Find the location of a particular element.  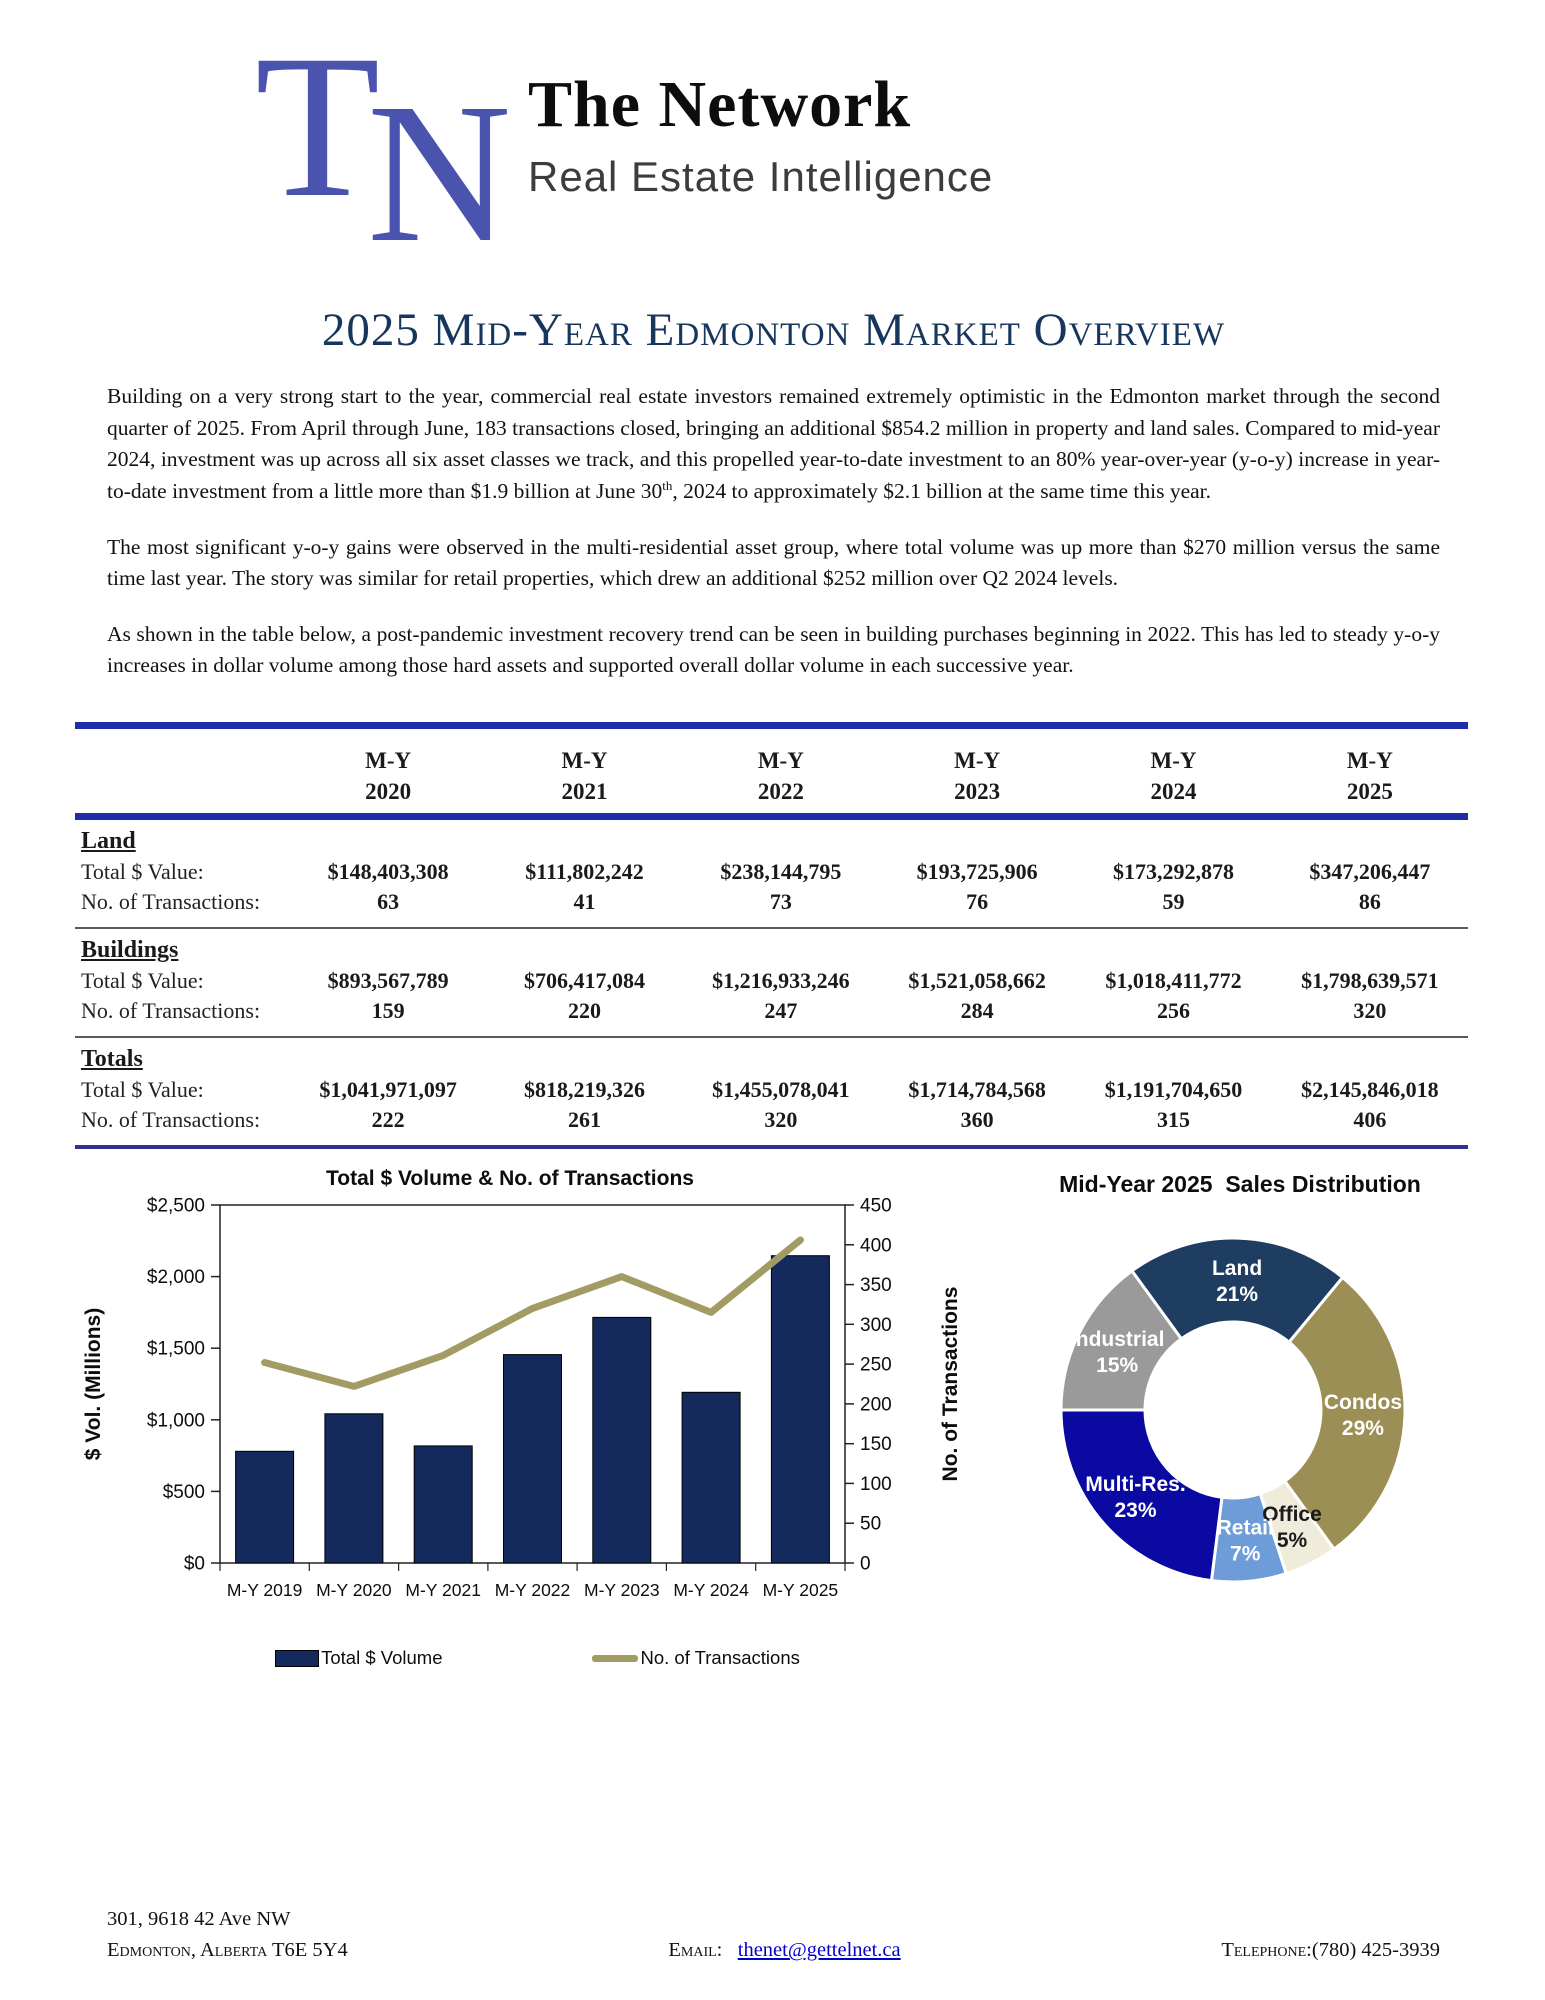

table-cell-value: 261 is located at coordinates (584, 1119).